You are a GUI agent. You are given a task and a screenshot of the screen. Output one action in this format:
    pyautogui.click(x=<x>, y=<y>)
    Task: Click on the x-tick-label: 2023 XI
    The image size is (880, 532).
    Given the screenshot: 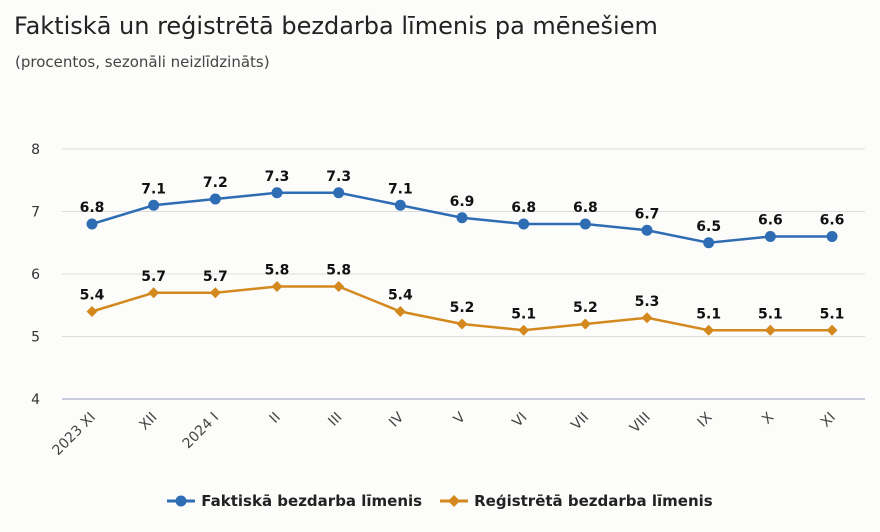 What is the action you would take?
    pyautogui.click(x=73, y=434)
    